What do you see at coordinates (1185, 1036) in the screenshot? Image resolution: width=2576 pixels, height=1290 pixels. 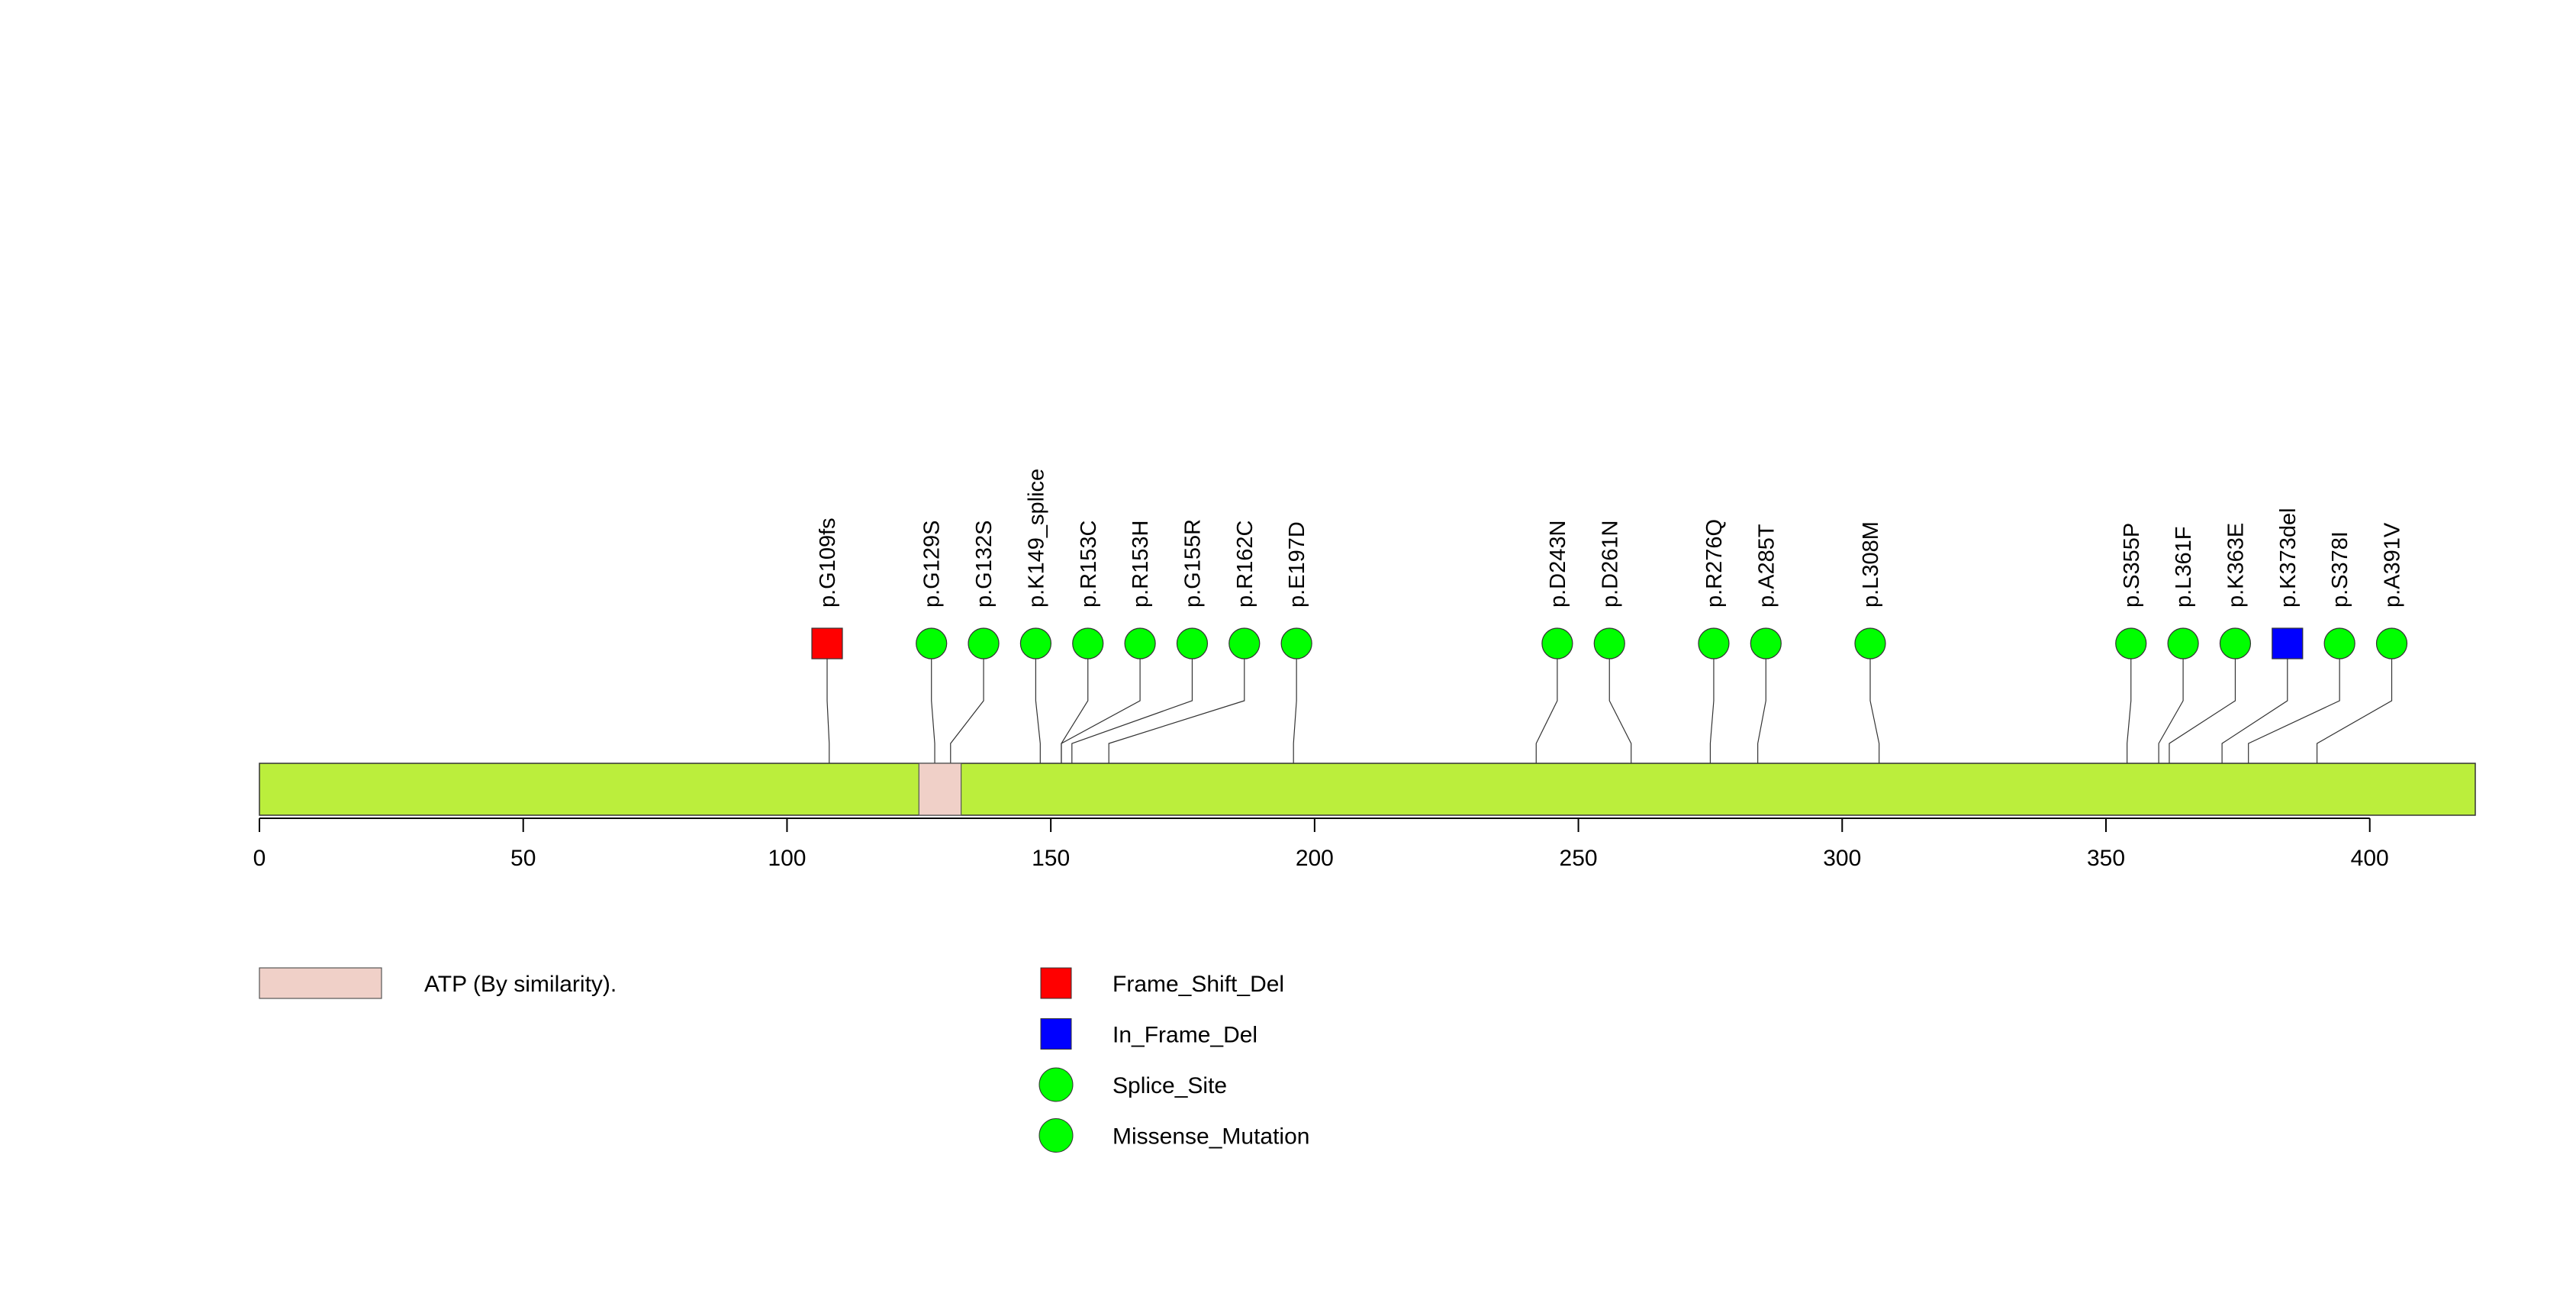 I see `legend-type-label: In_Frame_Del` at bounding box center [1185, 1036].